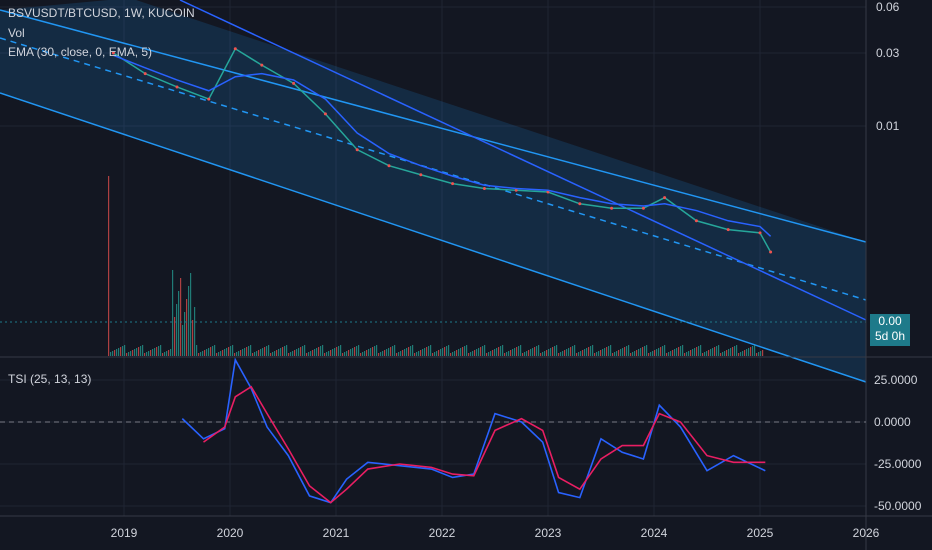 The width and height of the screenshot is (932, 550). Describe the element at coordinates (890, 330) in the screenshot. I see `last-price-badge: 0.00 5d 0h` at that location.